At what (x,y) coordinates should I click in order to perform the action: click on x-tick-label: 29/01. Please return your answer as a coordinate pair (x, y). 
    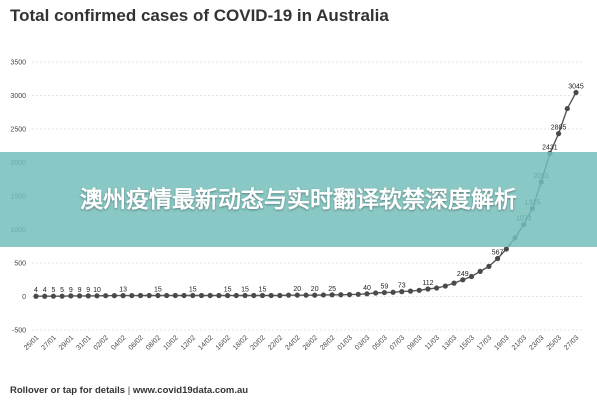
    Looking at the image, I should click on (66, 342).